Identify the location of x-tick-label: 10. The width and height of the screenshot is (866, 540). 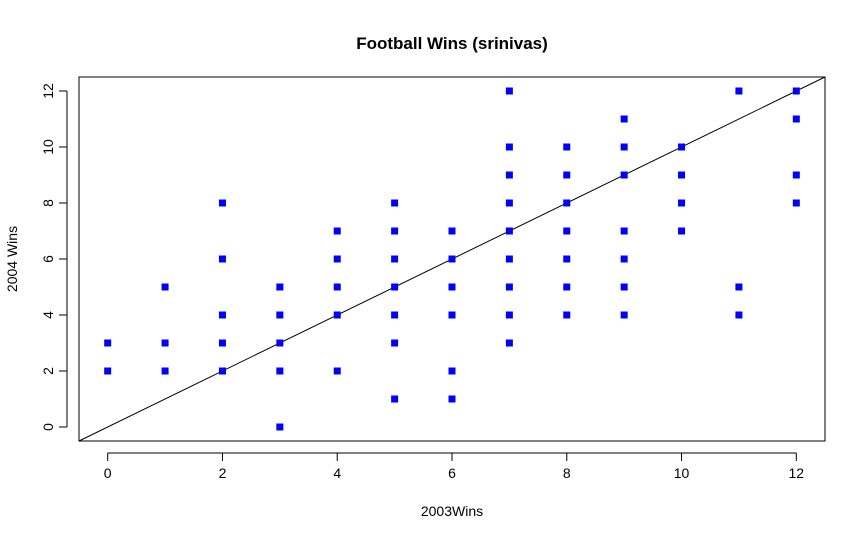
(682, 473).